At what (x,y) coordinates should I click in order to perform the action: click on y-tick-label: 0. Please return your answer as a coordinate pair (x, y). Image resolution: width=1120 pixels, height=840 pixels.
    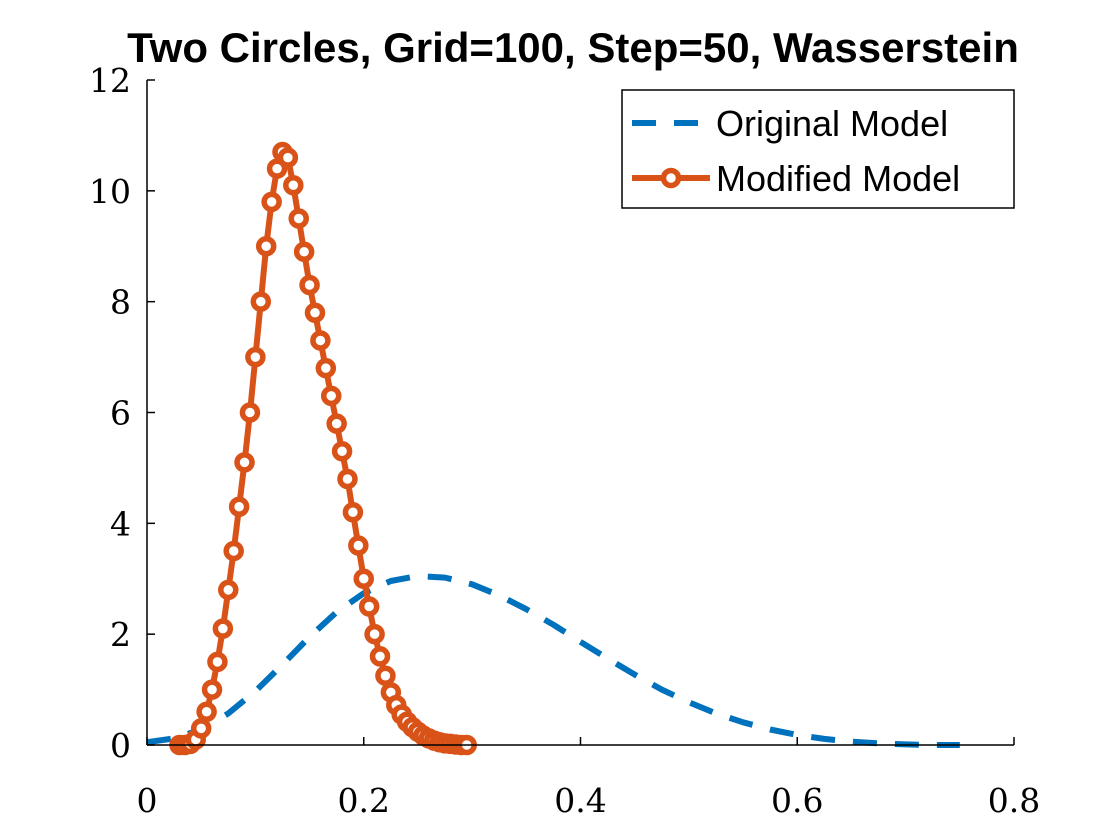
    Looking at the image, I should click on (120, 745).